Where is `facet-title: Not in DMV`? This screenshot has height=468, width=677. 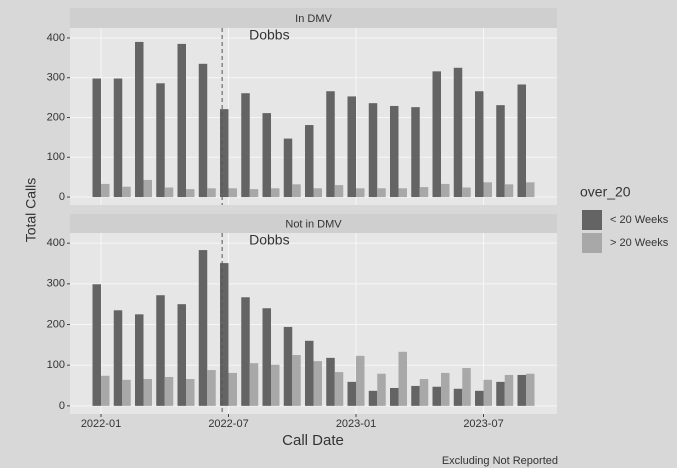
facet-title: Not in DMV is located at coordinates (313, 224).